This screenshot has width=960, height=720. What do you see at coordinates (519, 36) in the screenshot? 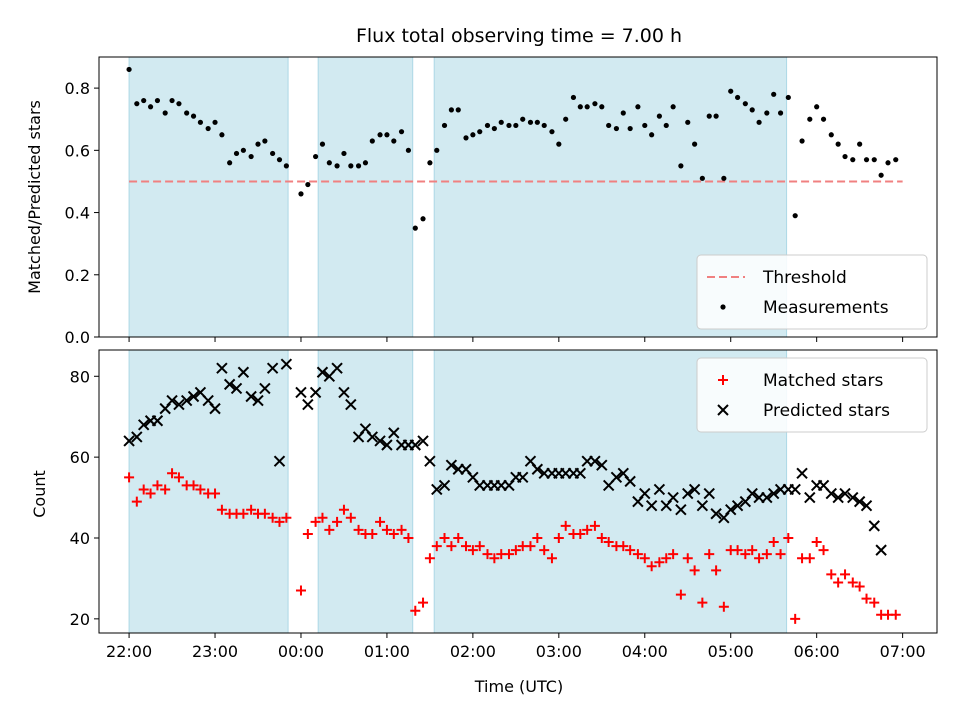
I see `chart-title: Flux total observing time = 7.00 h` at bounding box center [519, 36].